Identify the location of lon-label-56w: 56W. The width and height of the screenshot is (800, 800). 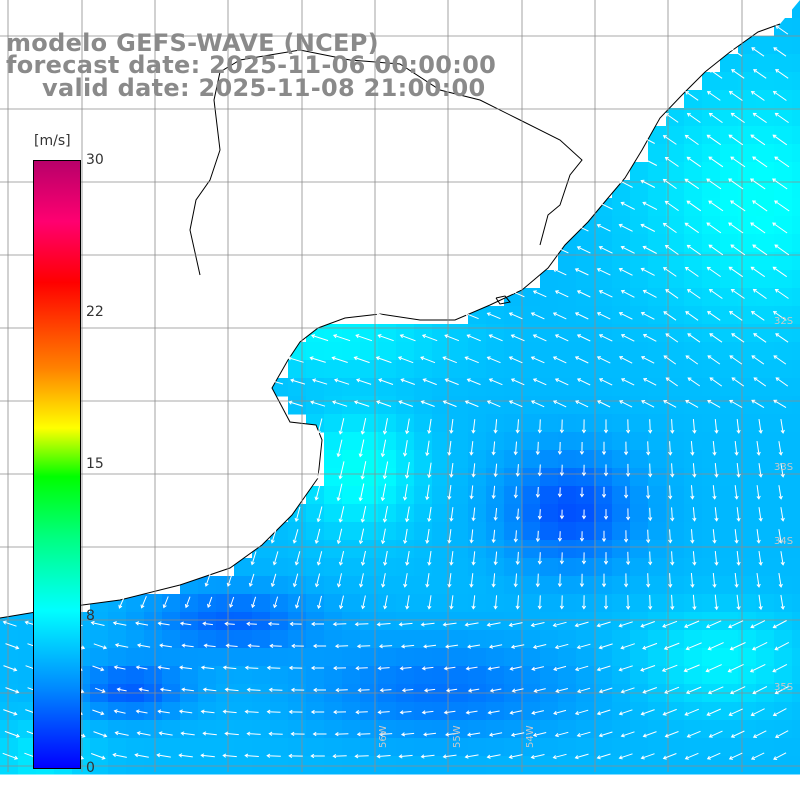
(383, 736).